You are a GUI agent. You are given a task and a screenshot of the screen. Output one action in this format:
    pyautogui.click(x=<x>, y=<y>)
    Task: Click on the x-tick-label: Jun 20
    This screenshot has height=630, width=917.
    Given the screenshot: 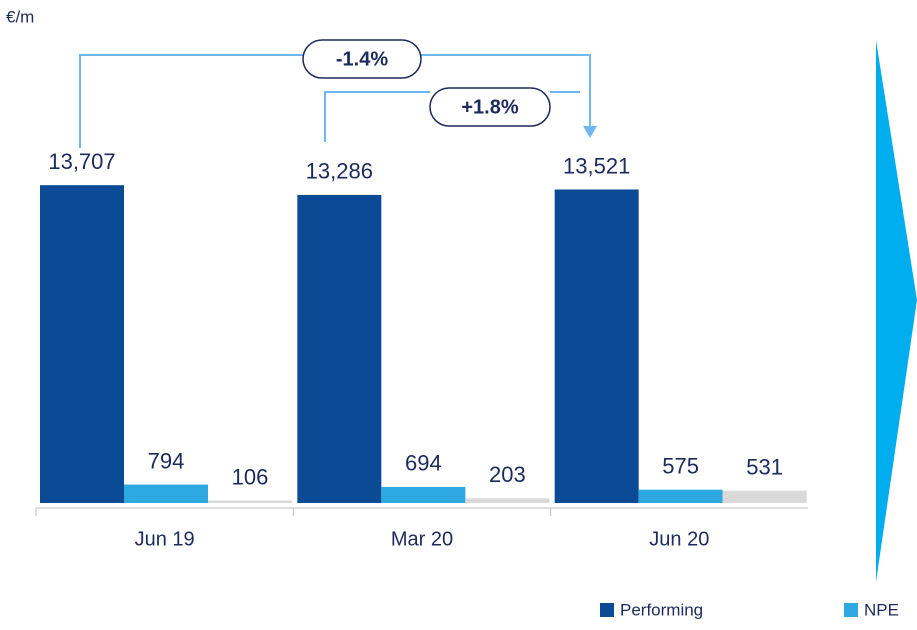 What is the action you would take?
    pyautogui.click(x=679, y=539)
    